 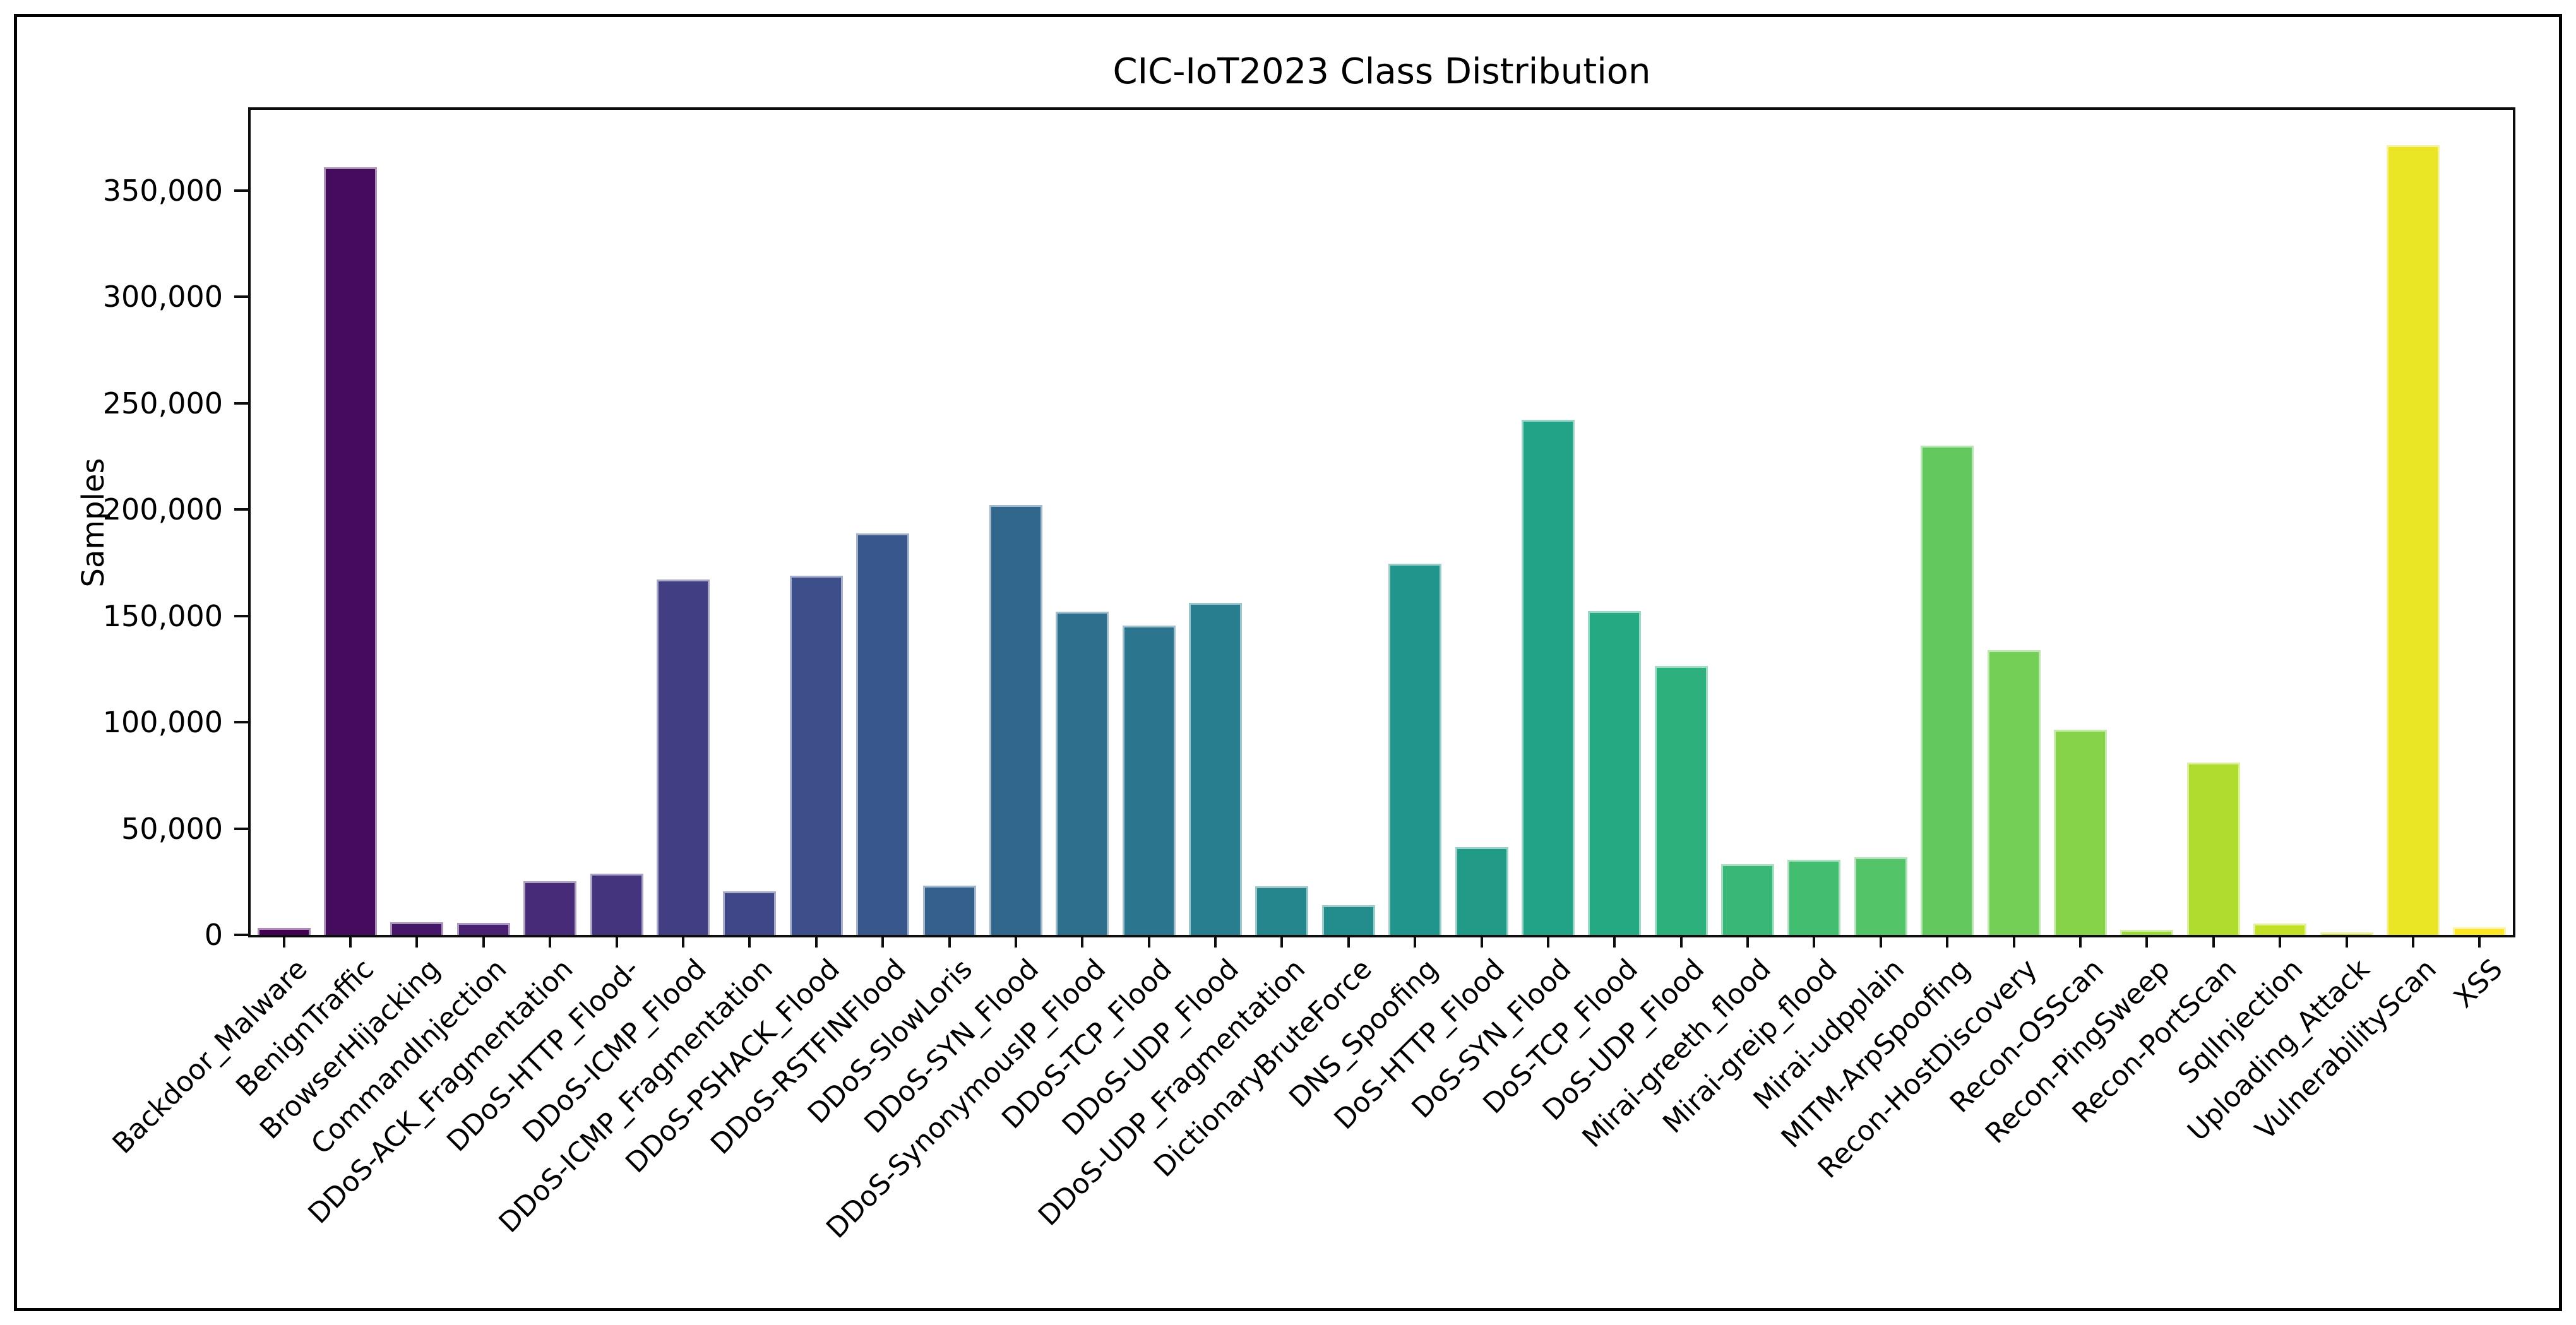 I want to click on y-tick-label: 250,000, so click(x=162, y=403).